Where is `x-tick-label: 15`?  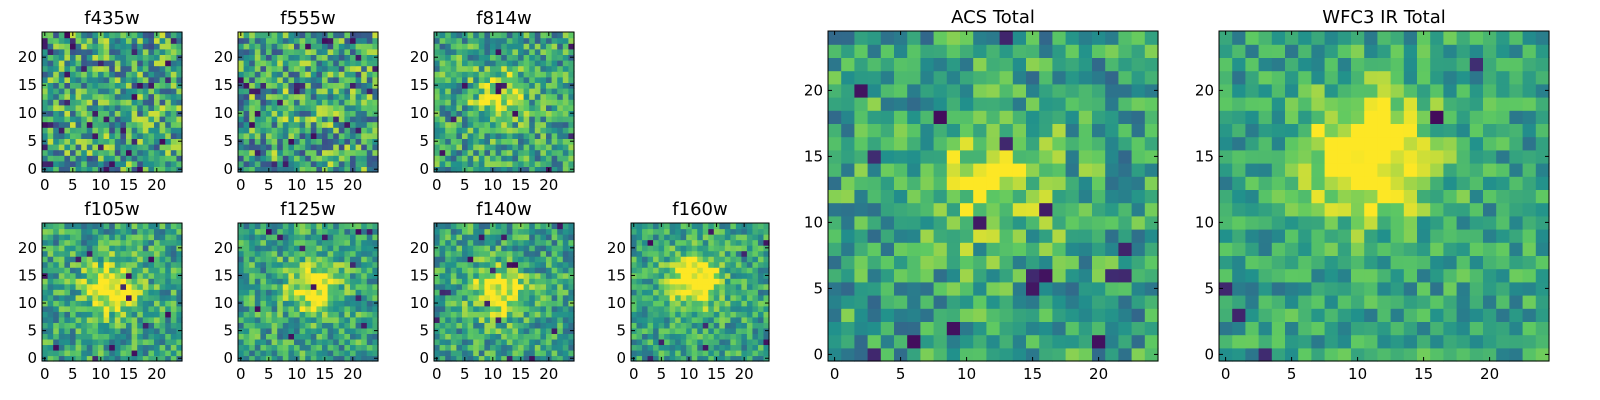 x-tick-label: 15 is located at coordinates (128, 185).